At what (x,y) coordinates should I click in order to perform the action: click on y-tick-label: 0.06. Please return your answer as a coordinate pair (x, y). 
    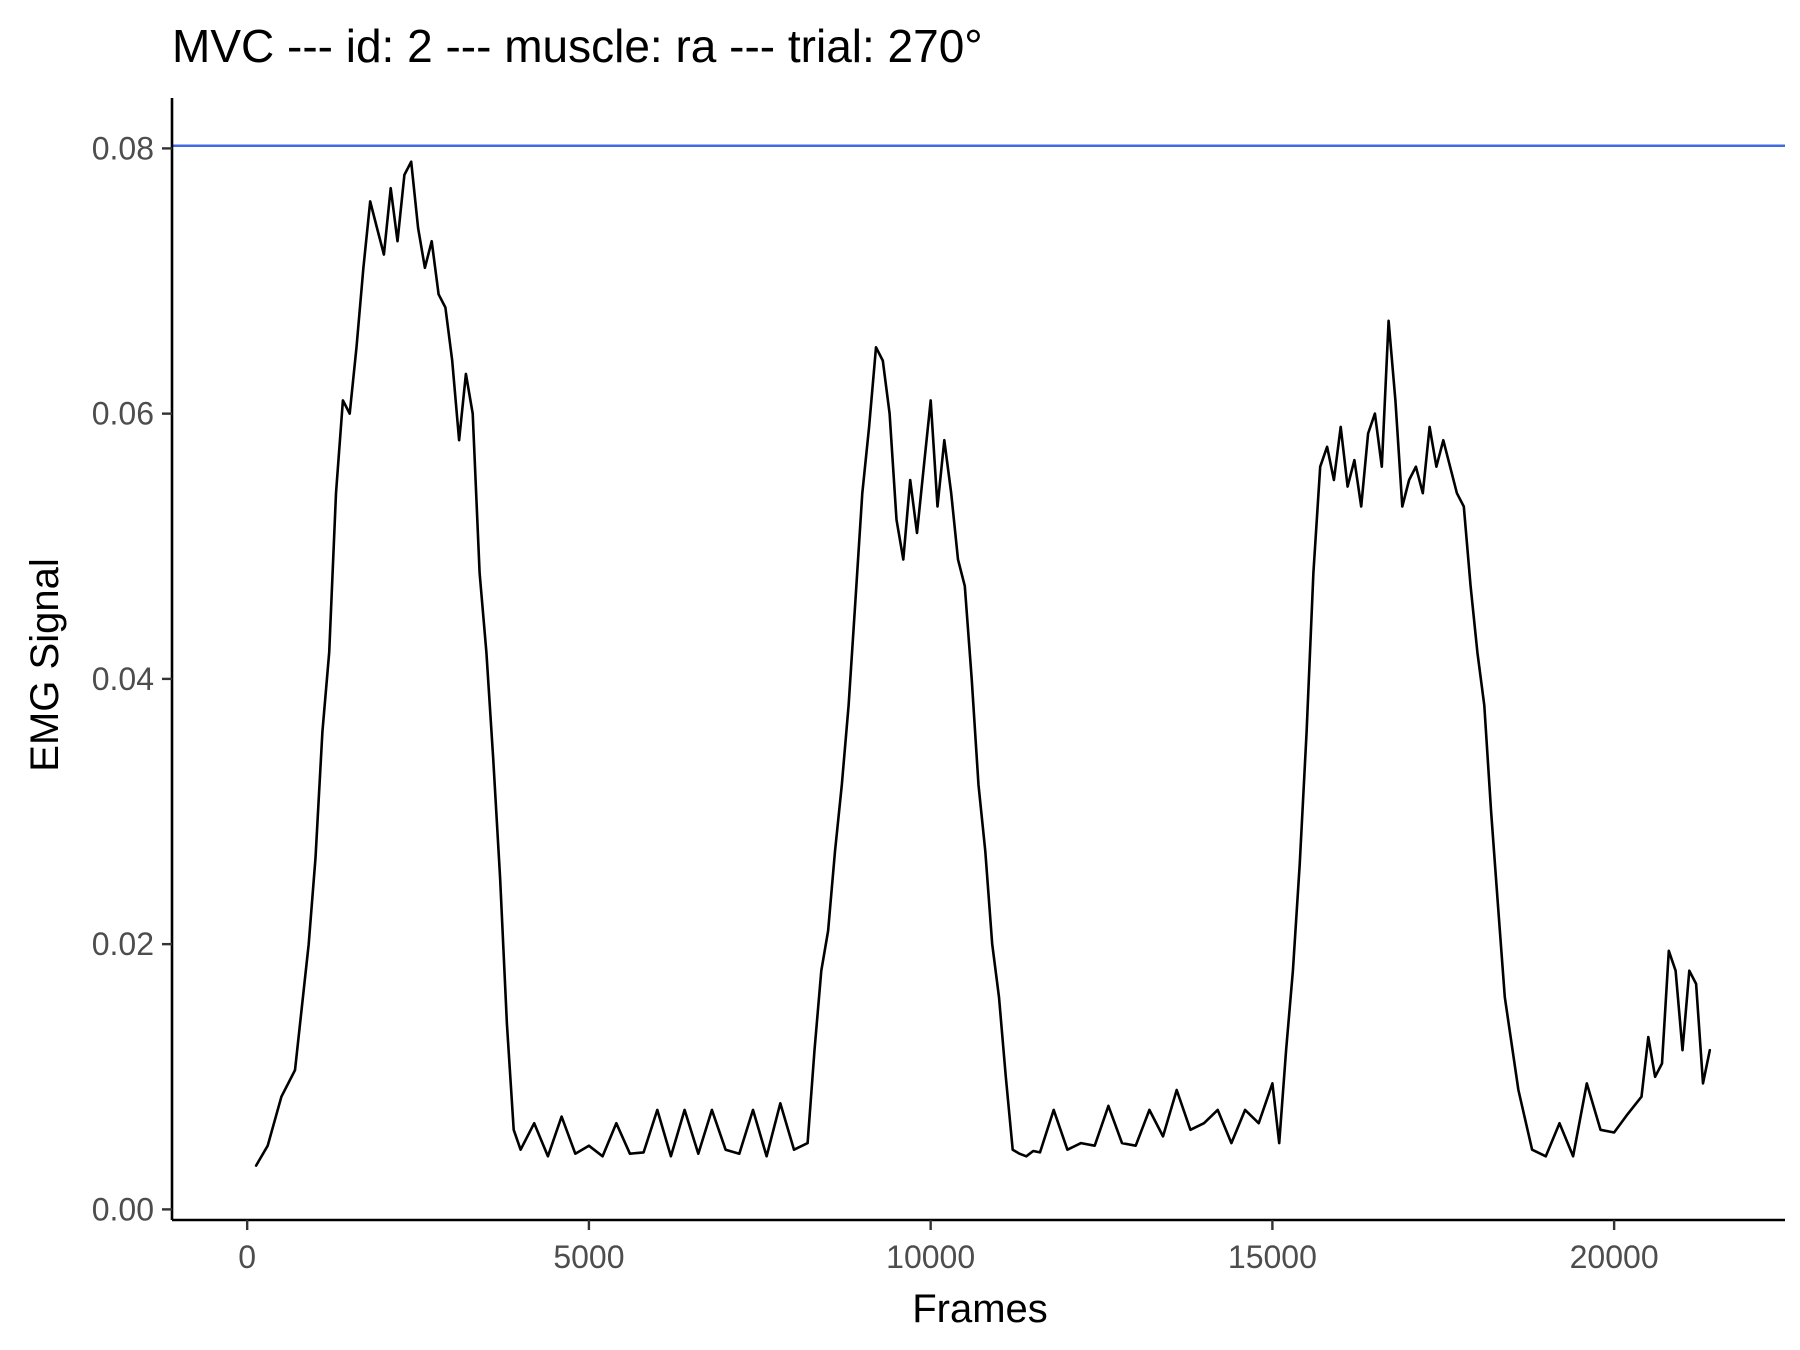
    Looking at the image, I should click on (123, 414).